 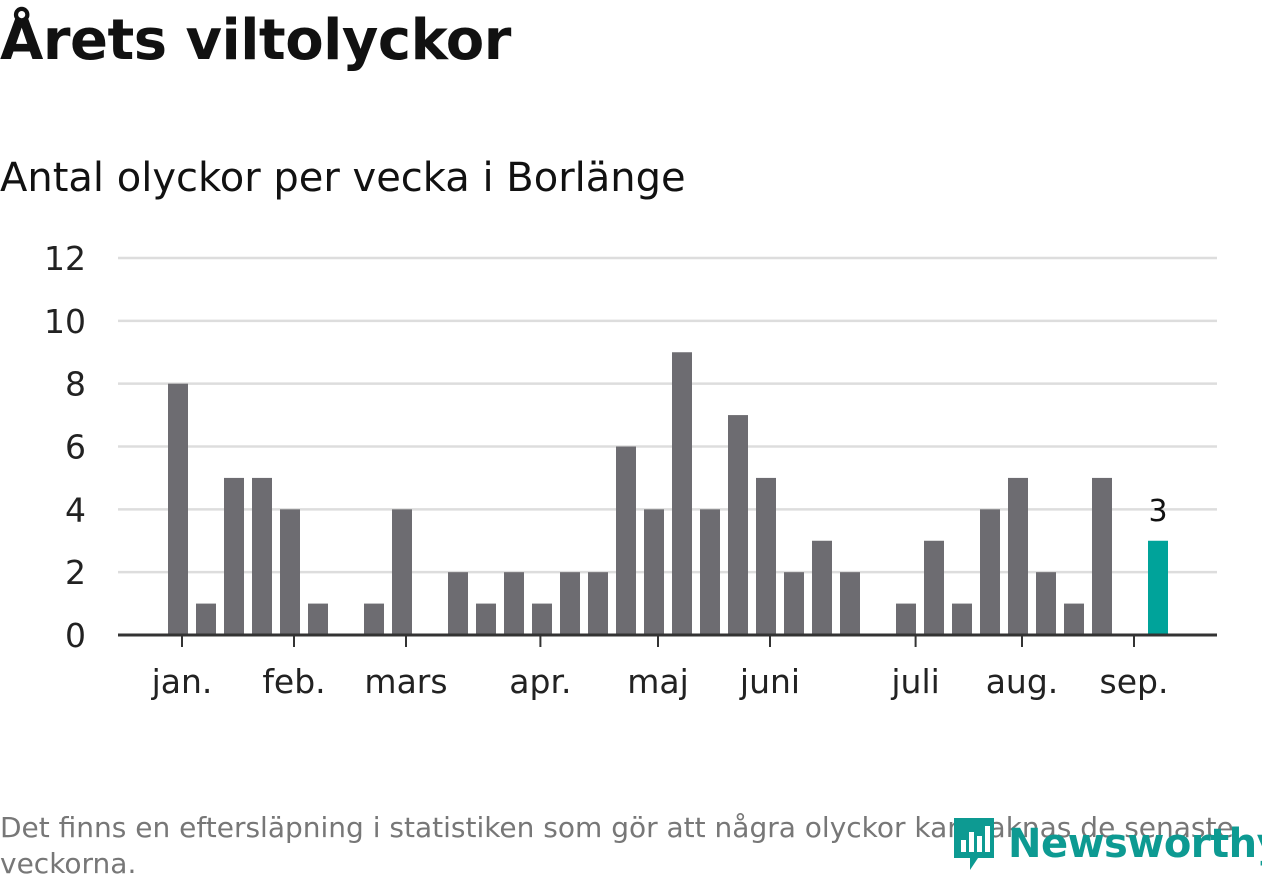 I want to click on x-tick-label: apr., so click(x=540, y=681).